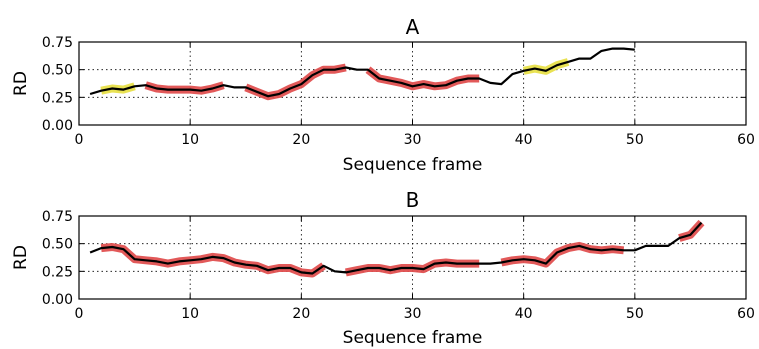 The height and width of the screenshot is (349, 759). What do you see at coordinates (413, 27) in the screenshot?
I see `chart-title: A` at bounding box center [413, 27].